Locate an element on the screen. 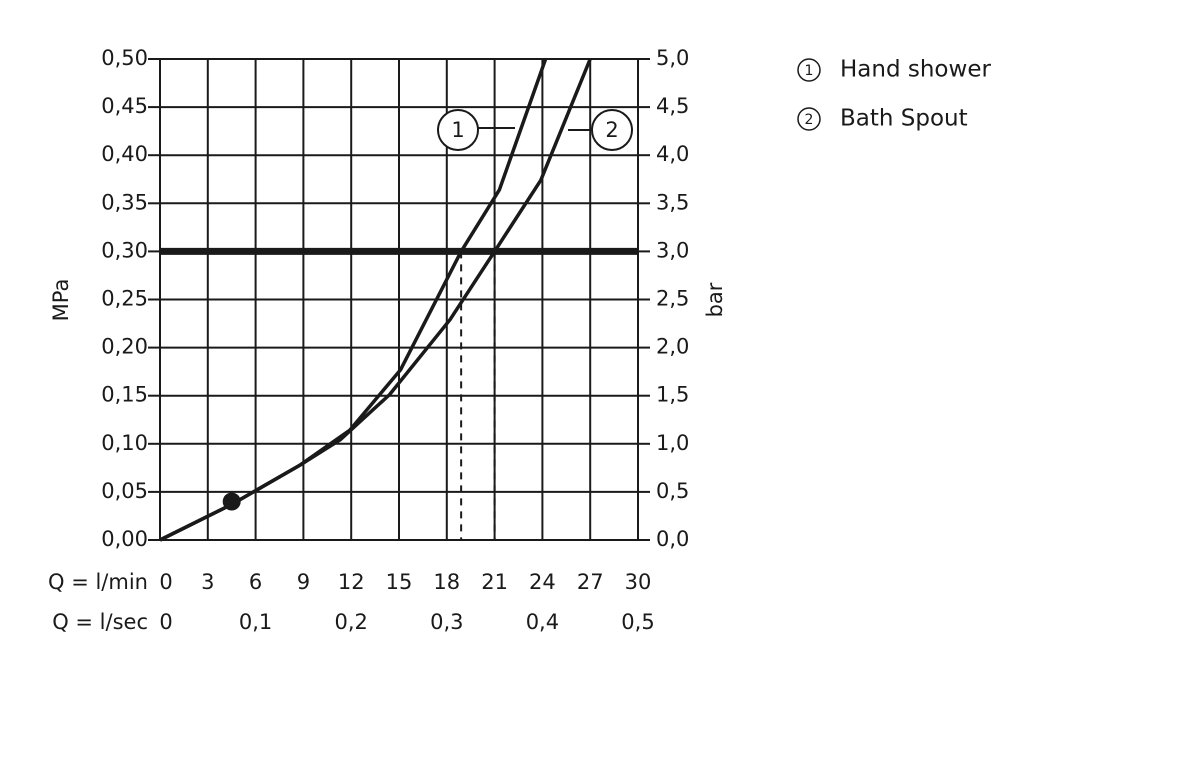  x-tick-label: 15 is located at coordinates (399, 582).